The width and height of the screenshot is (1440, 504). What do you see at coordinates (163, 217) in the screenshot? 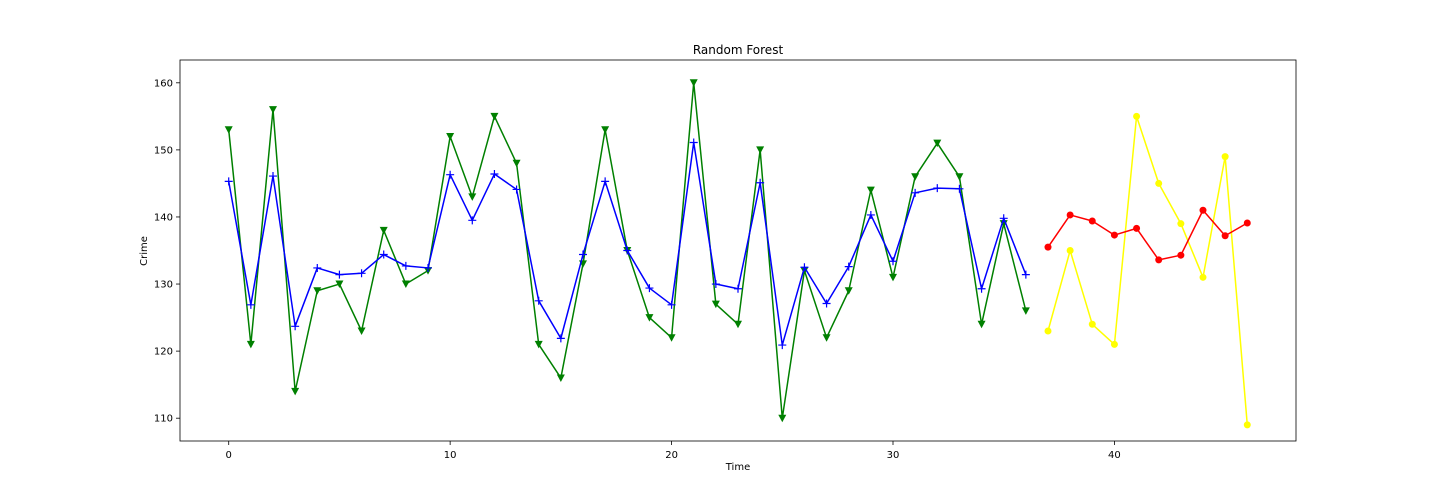
I see `y-tick-label: 140` at bounding box center [163, 217].